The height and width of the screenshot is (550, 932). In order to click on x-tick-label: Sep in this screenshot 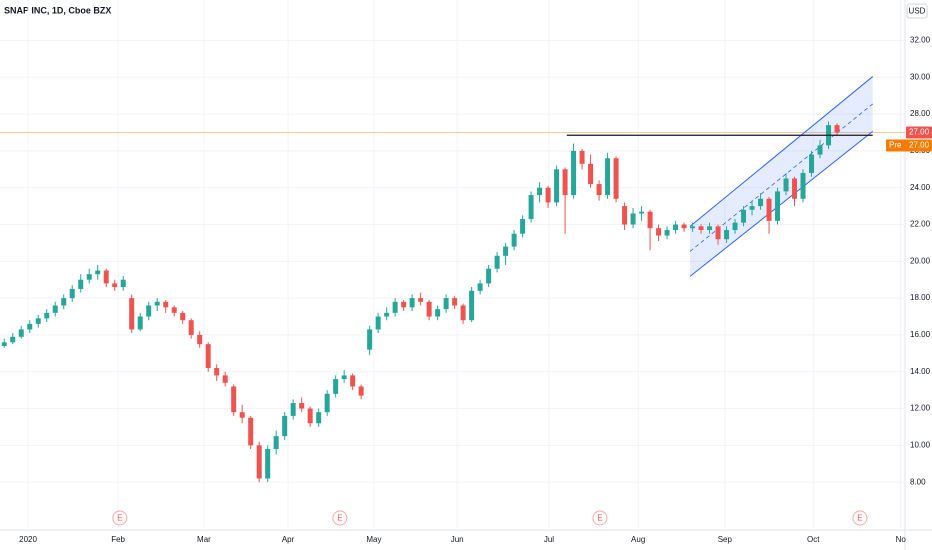, I will do `click(725, 539)`.